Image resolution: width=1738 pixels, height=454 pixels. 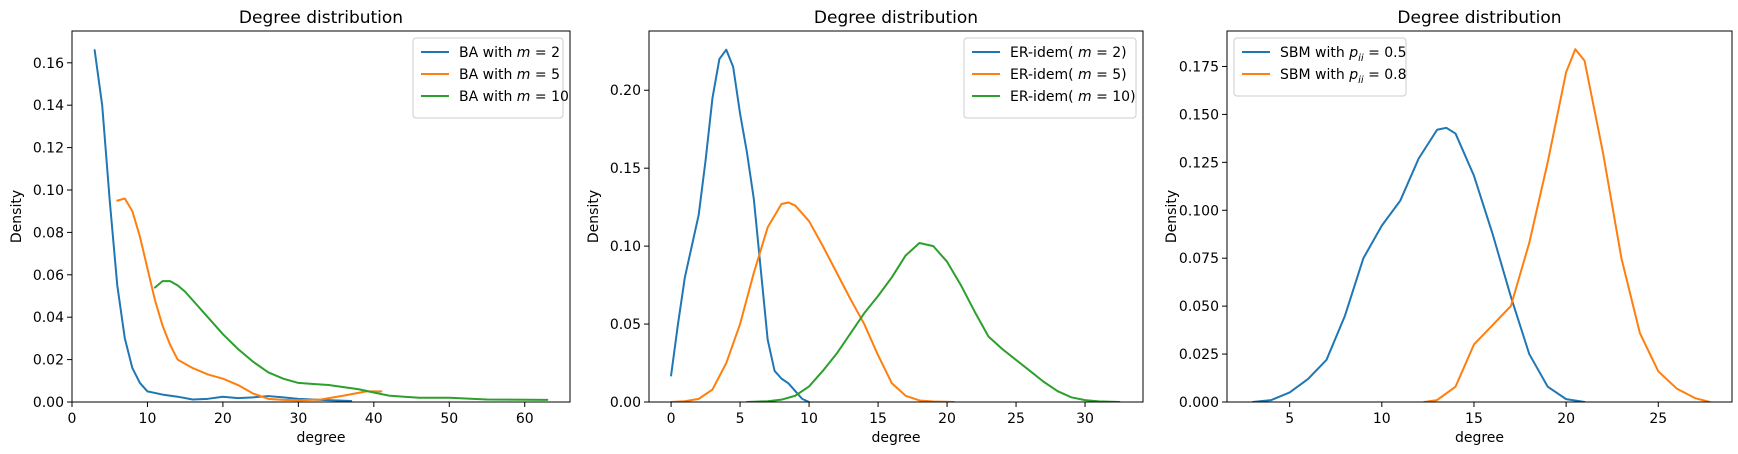 What do you see at coordinates (1343, 76) in the screenshot?
I see `legend-entry-label: SBM with pii = 0.8` at bounding box center [1343, 76].